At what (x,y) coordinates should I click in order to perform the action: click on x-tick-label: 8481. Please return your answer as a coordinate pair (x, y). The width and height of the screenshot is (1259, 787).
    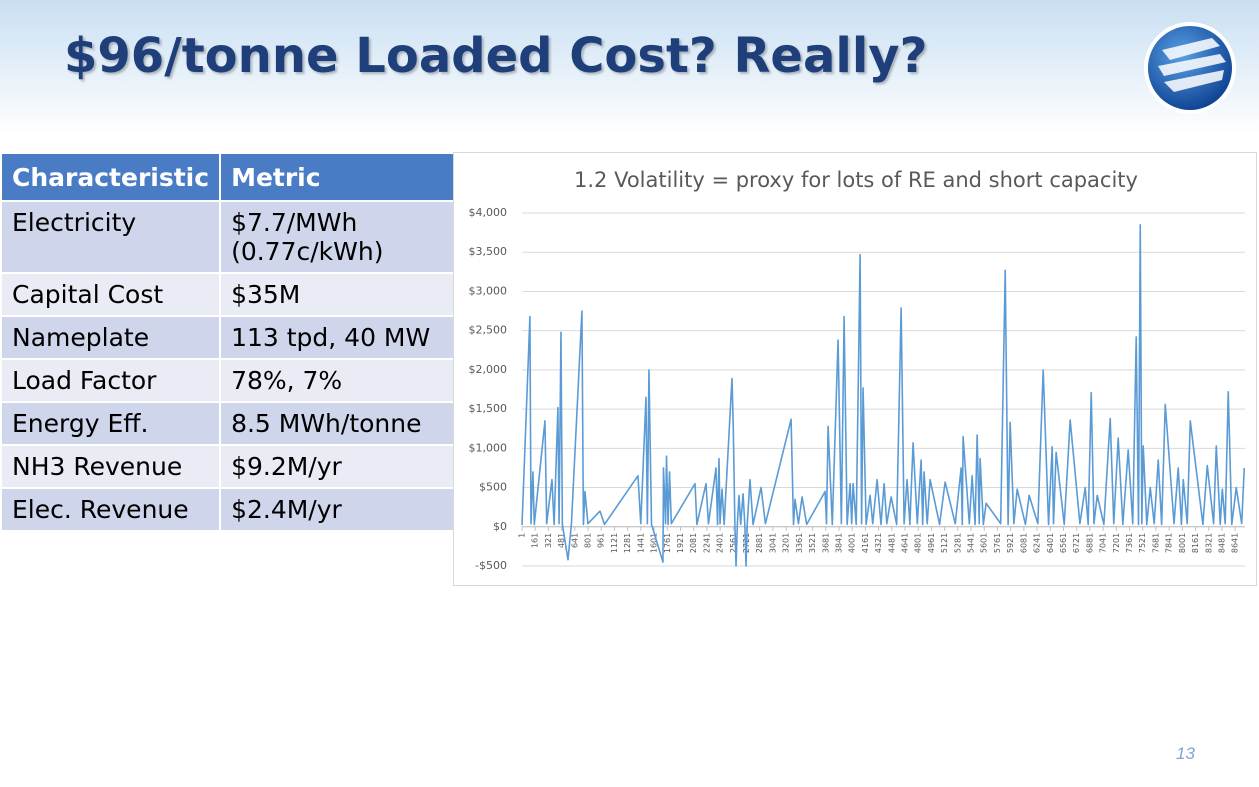
    Looking at the image, I should click on (1221, 543).